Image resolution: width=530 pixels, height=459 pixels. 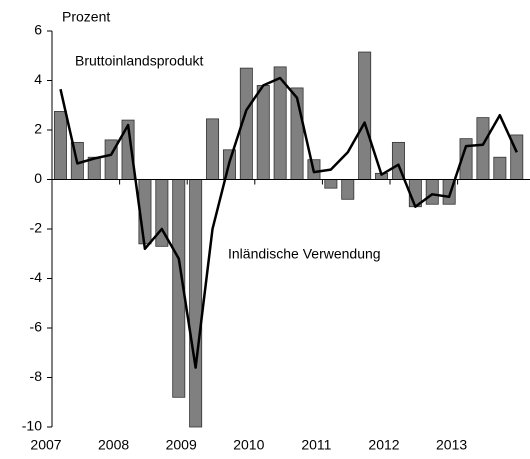 I want to click on x-tick-label: 2009, so click(x=181, y=445).